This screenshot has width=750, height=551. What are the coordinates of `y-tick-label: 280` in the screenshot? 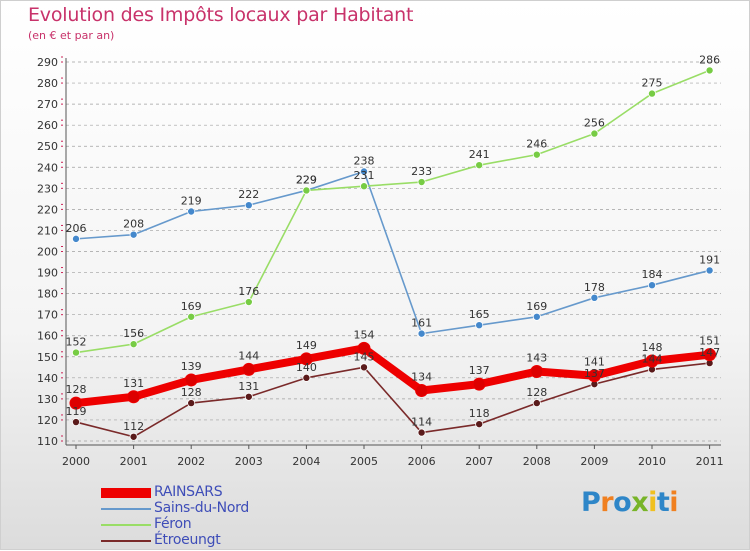 It's located at (47, 83).